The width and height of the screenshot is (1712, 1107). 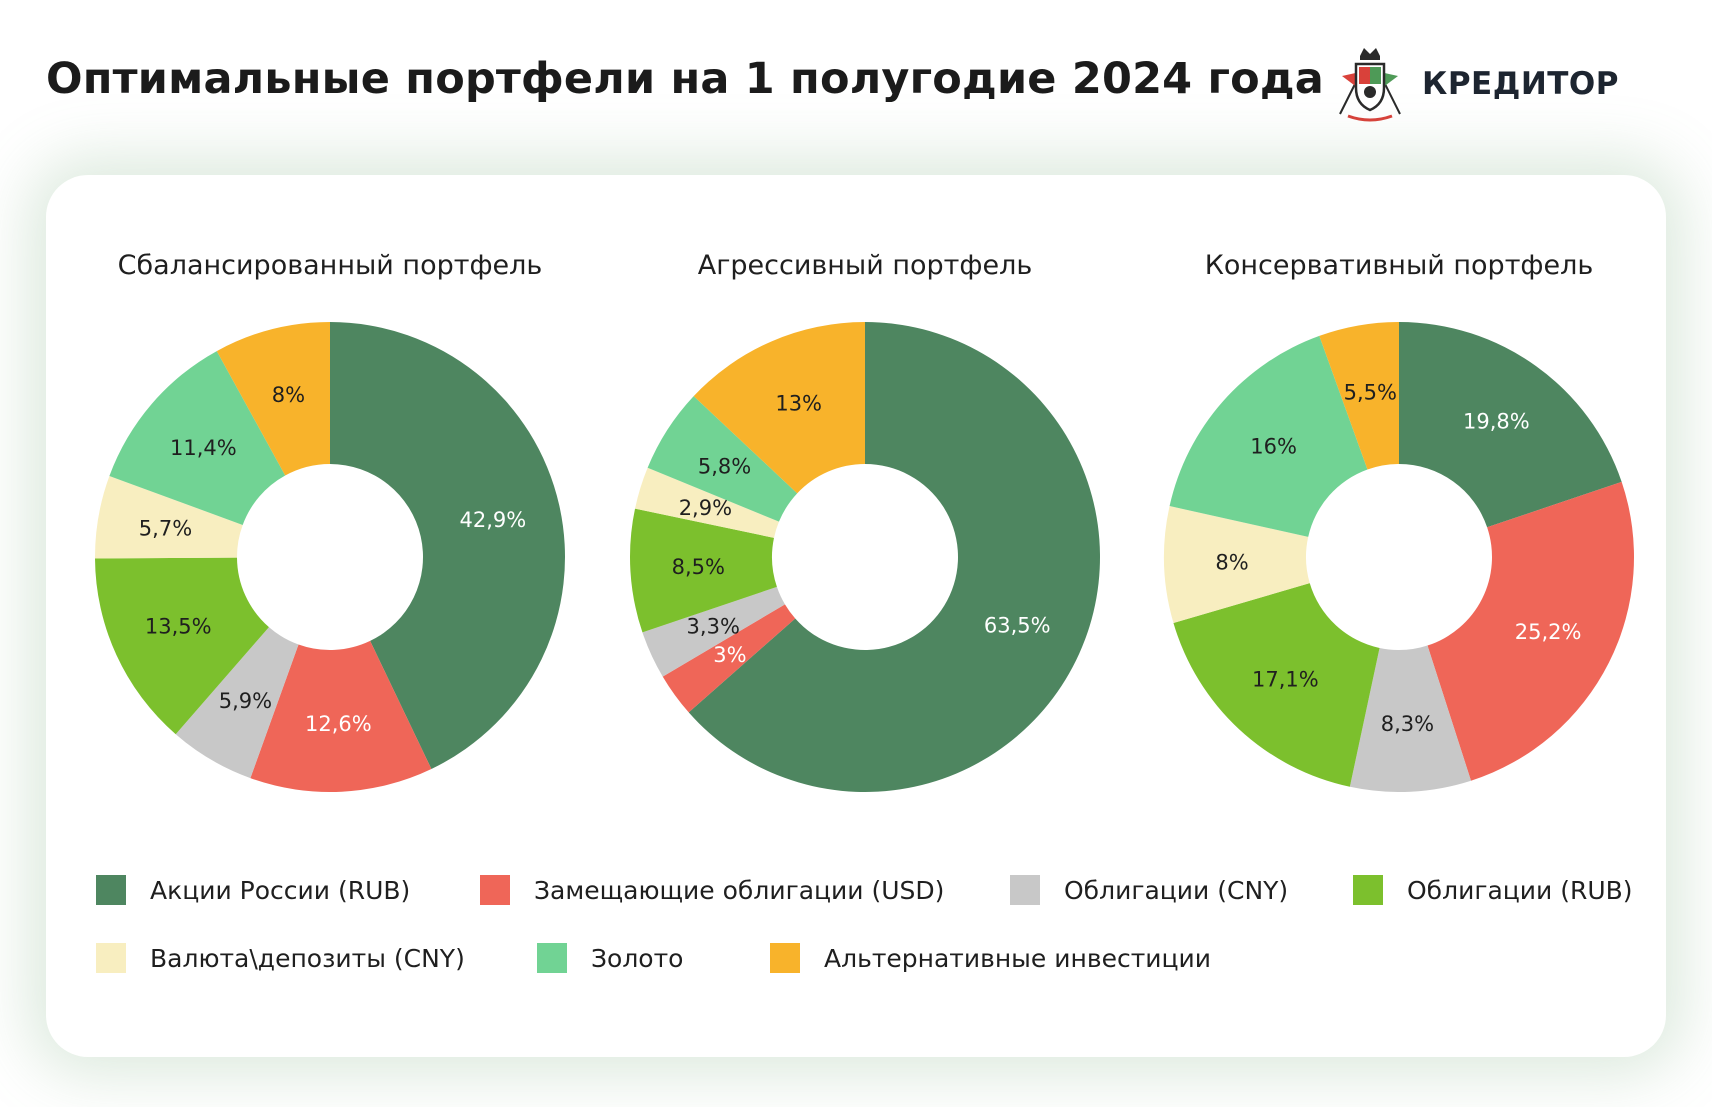 What do you see at coordinates (1017, 626) in the screenshot?
I see `slice-label-2-1: 63,5%` at bounding box center [1017, 626].